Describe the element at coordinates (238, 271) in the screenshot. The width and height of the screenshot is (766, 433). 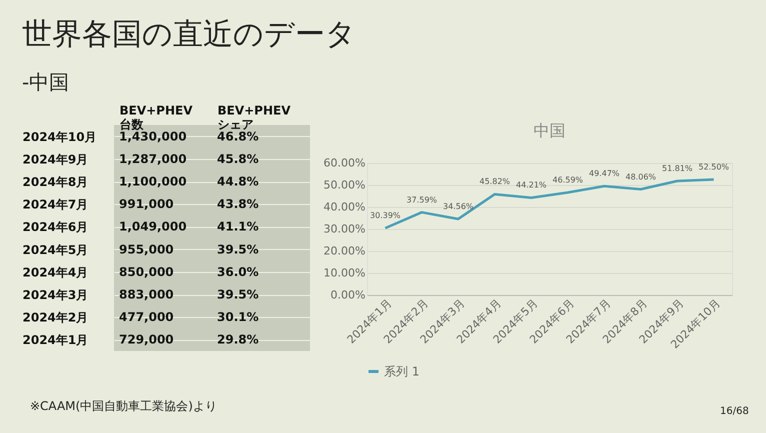
I see `data-label: 36.0%` at that location.